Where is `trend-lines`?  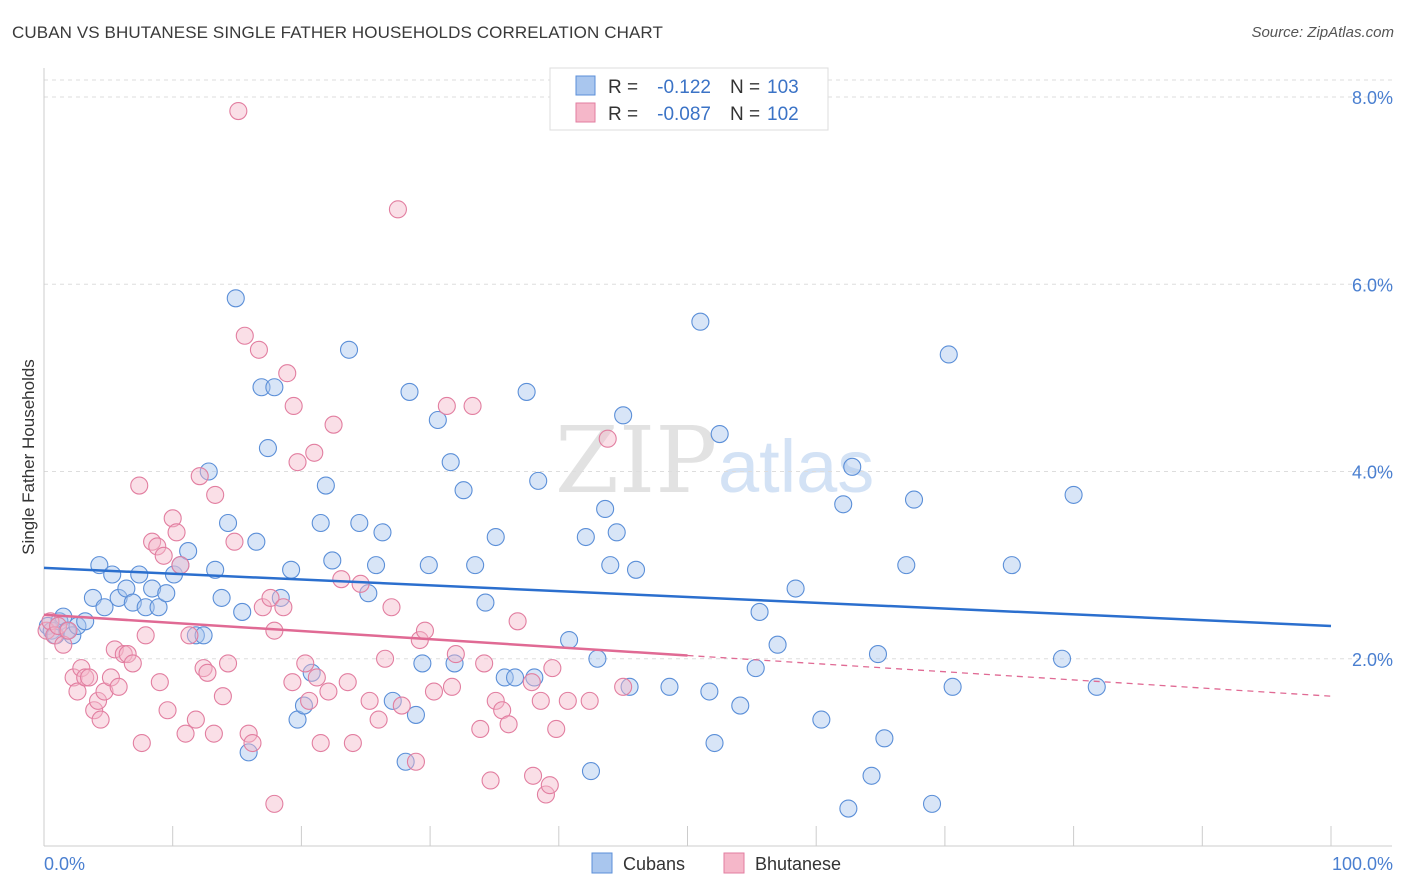 trend-lines is located at coordinates (687, 631).